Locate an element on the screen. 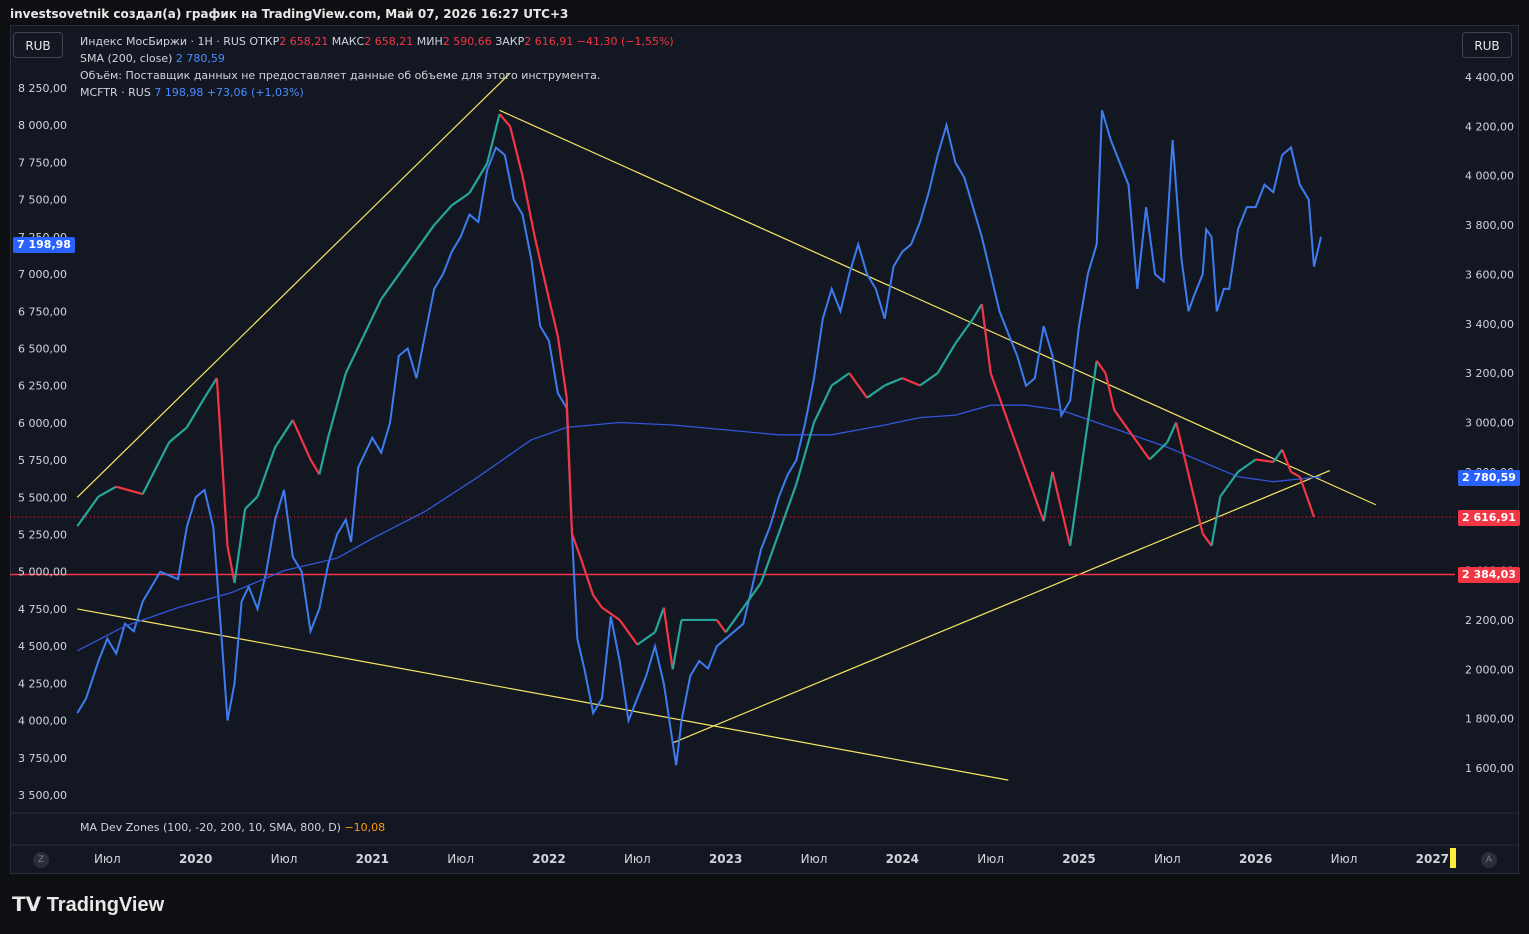 The width and height of the screenshot is (1529, 934). open-value: 2 658,21 is located at coordinates (304, 41).